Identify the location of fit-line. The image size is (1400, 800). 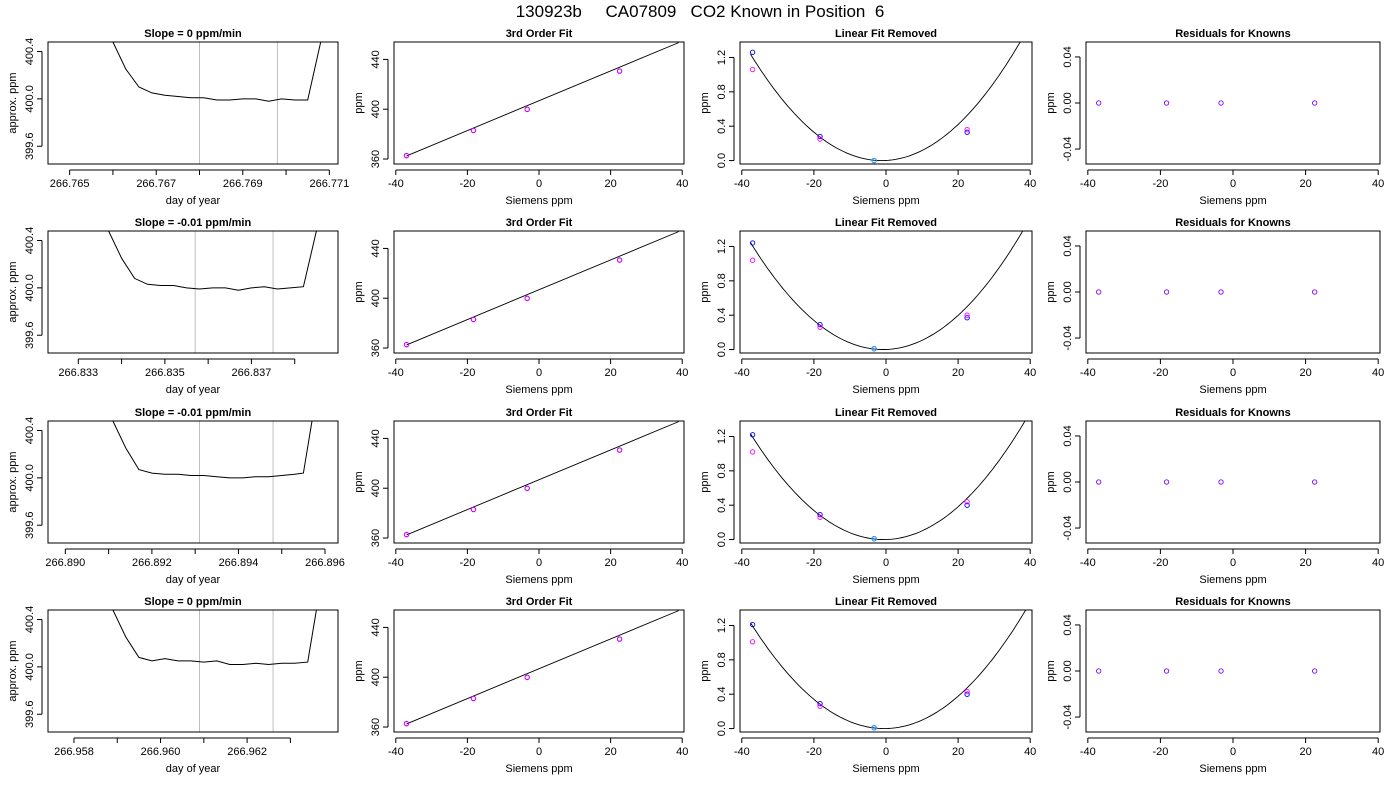
(542, 478).